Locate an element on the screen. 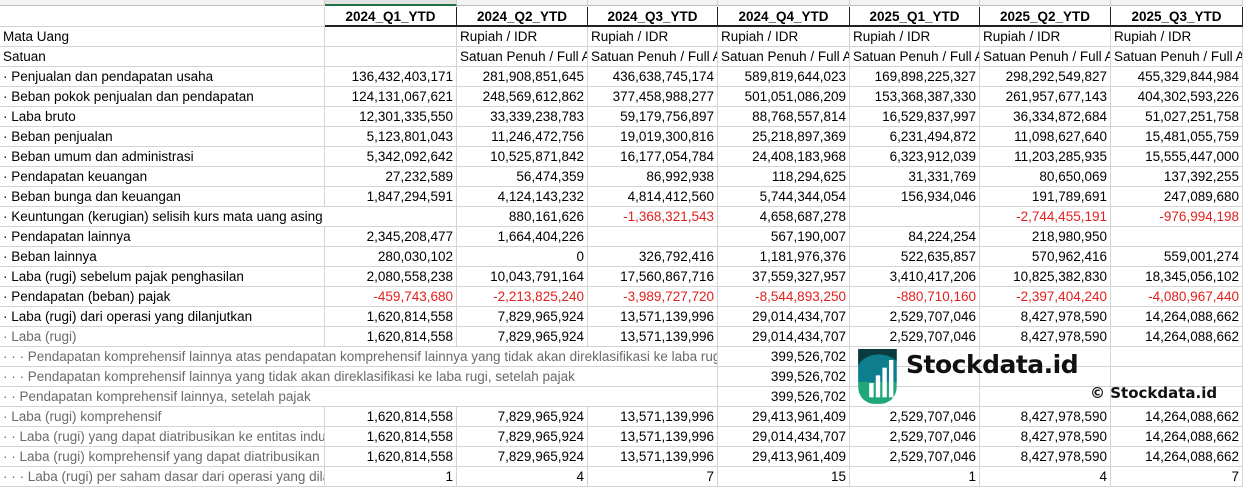 This screenshot has height=493, width=1248. value-cell: 455,329,844,984 is located at coordinates (1177, 77).